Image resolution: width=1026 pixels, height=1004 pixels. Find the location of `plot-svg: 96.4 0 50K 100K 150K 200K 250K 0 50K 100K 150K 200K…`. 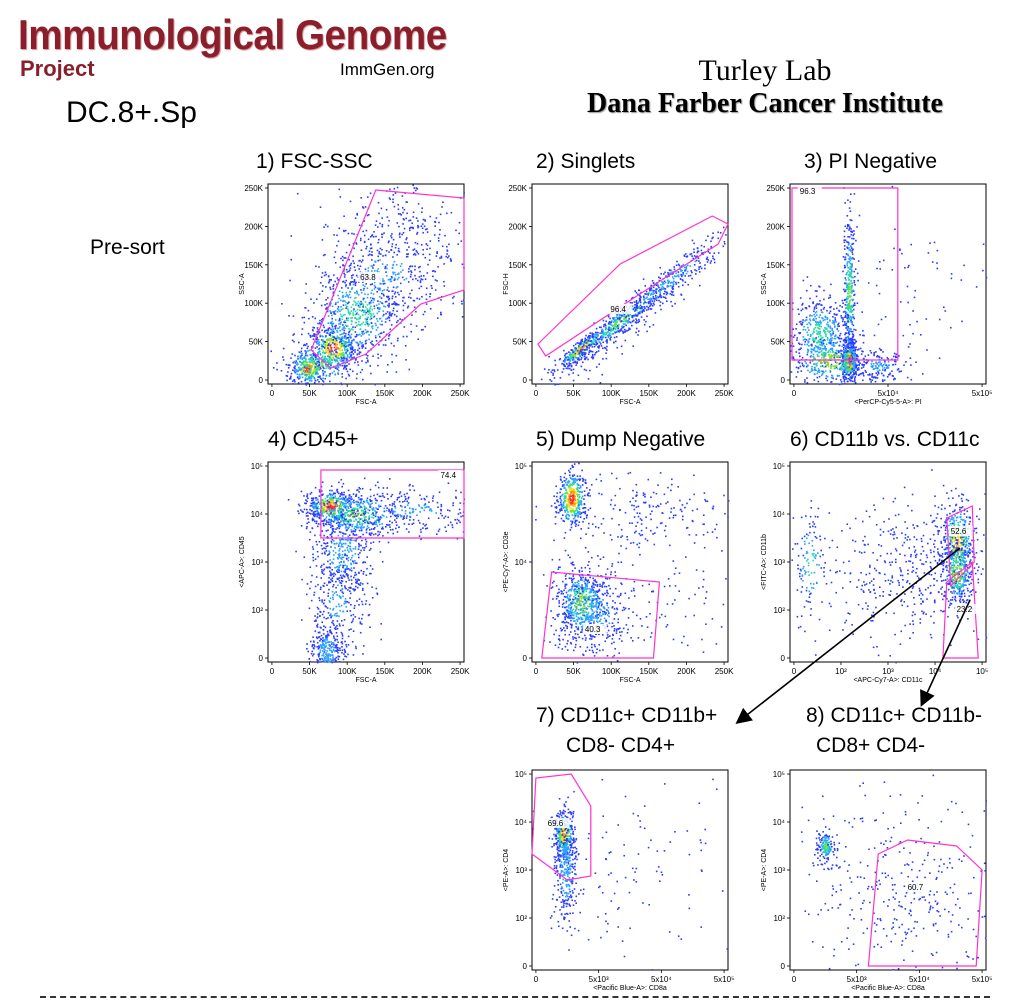

plot-svg: 96.4 0 50K 100K 150K 200K 250K 0 50K 100K 150K 200K… is located at coordinates (618, 294).